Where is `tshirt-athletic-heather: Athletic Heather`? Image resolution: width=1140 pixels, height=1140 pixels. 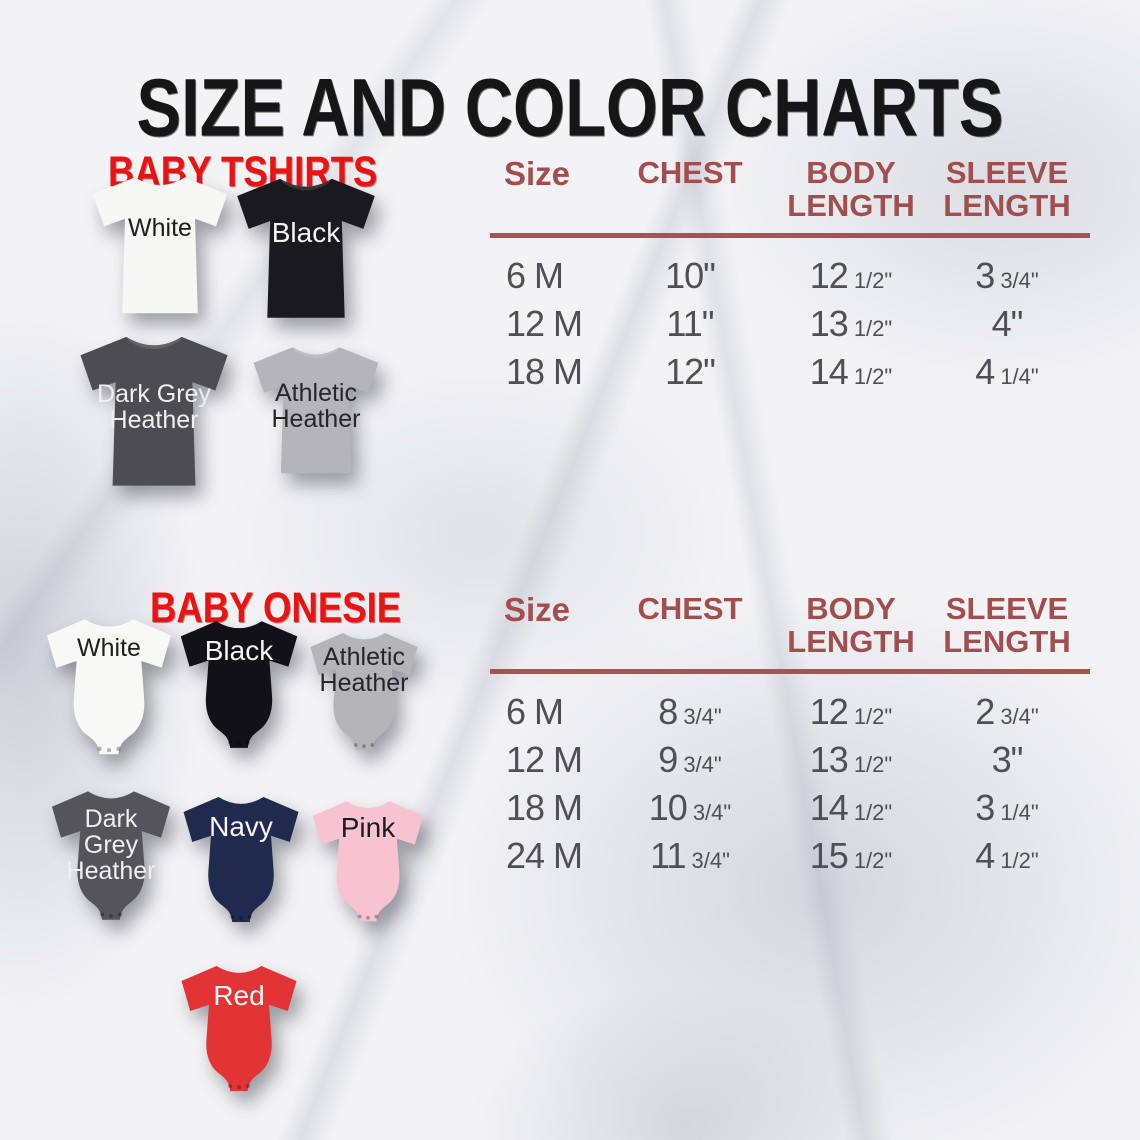
tshirt-athletic-heather: Athletic Heather is located at coordinates (316, 411).